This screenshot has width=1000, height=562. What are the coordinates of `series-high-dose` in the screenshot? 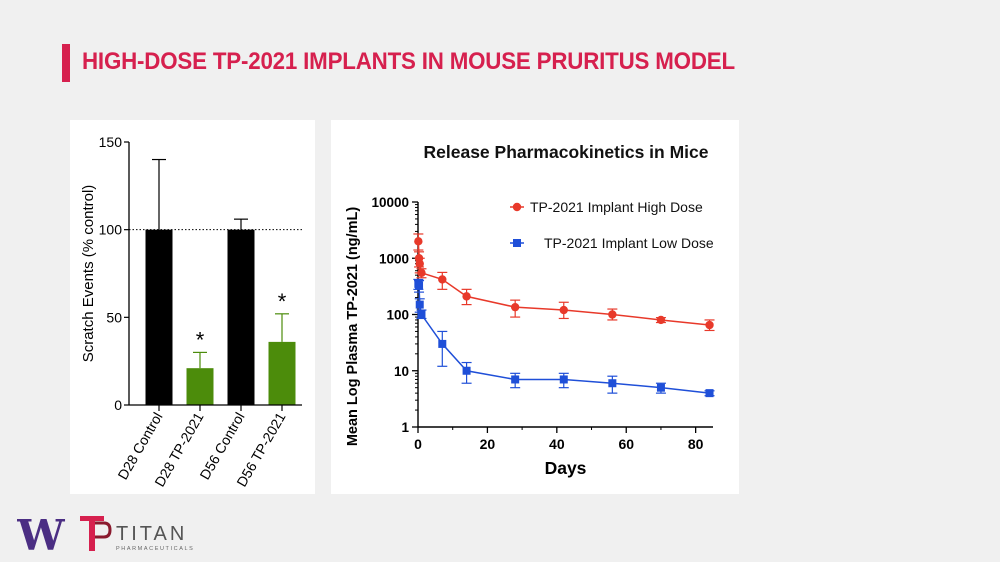 It's located at (564, 282).